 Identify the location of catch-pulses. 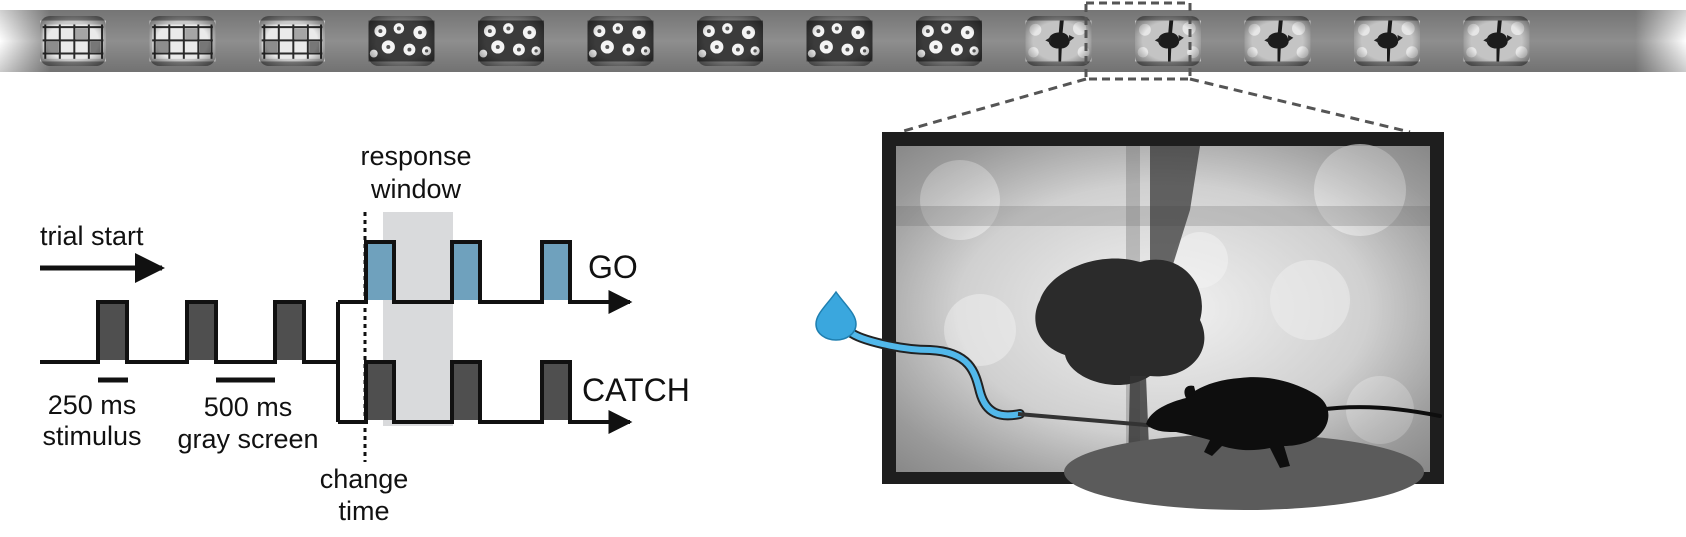
(468, 392).